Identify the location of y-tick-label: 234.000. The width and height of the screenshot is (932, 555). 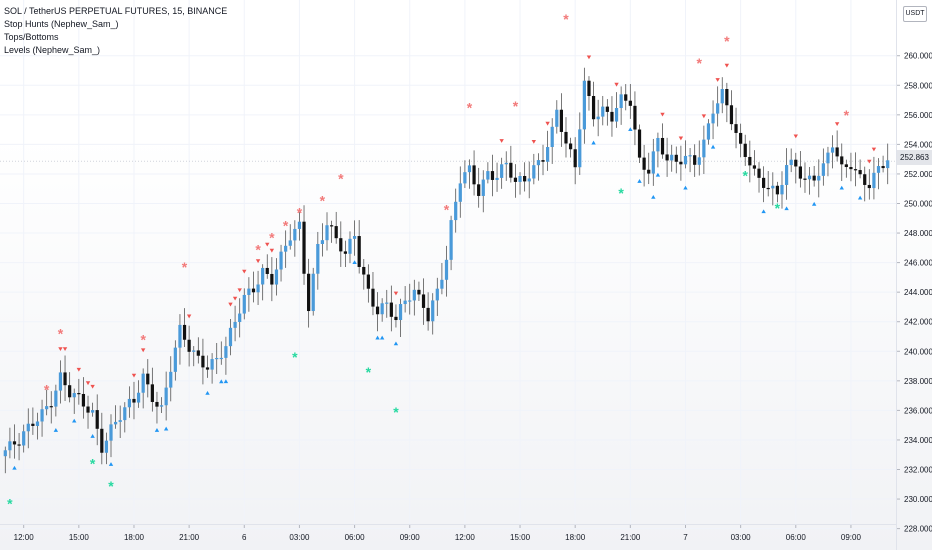
(918, 440).